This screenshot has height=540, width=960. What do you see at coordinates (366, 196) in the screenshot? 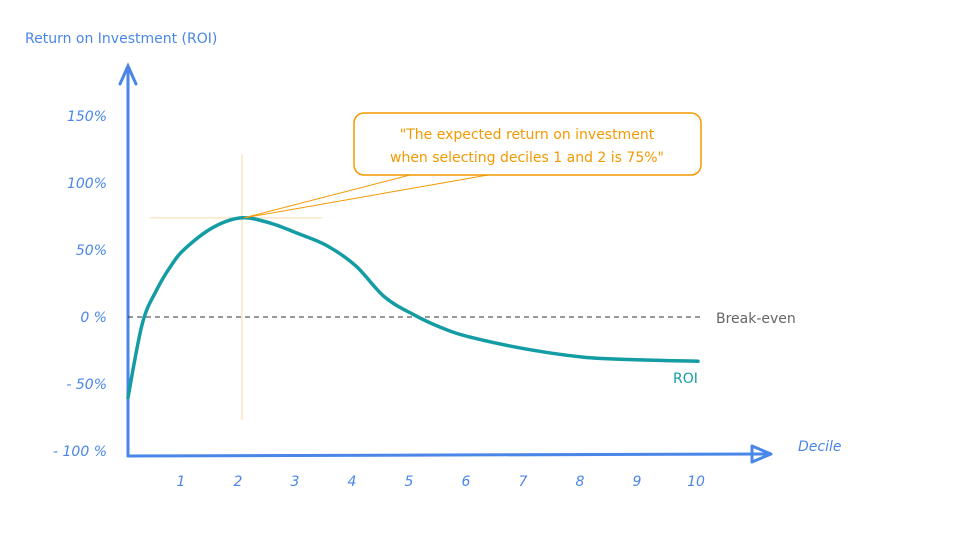
I see `annotation-pointer` at bounding box center [366, 196].